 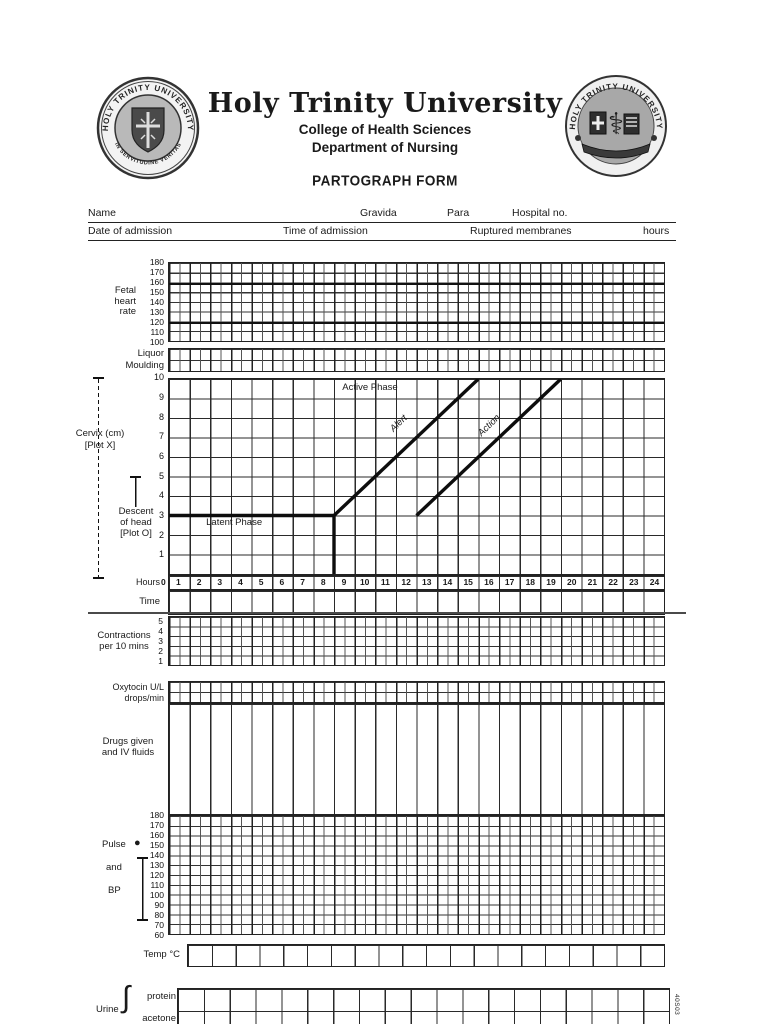 I want to click on fetal-heart-grid, so click(x=416, y=302).